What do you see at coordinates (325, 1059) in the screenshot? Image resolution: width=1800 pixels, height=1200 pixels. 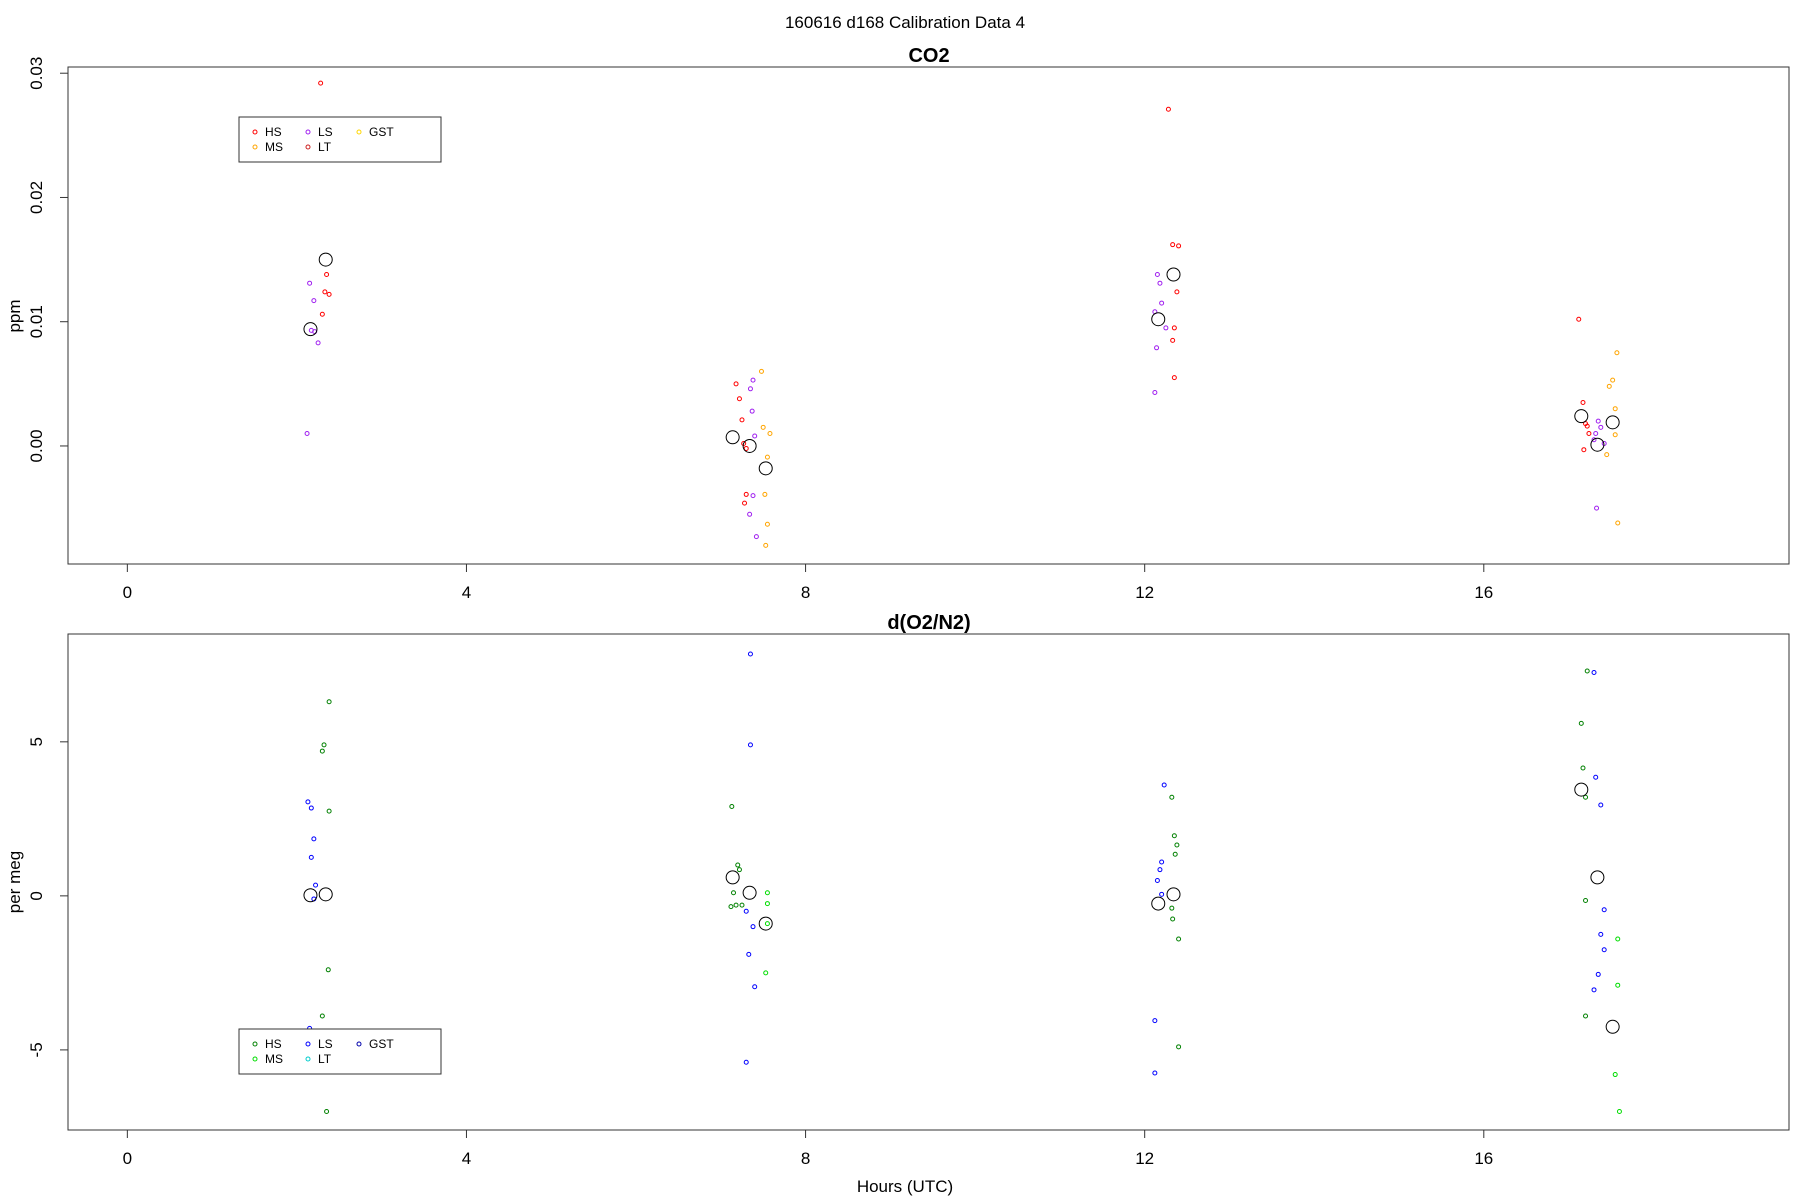 I see `o2n2-legend-label-lt: LT` at bounding box center [325, 1059].